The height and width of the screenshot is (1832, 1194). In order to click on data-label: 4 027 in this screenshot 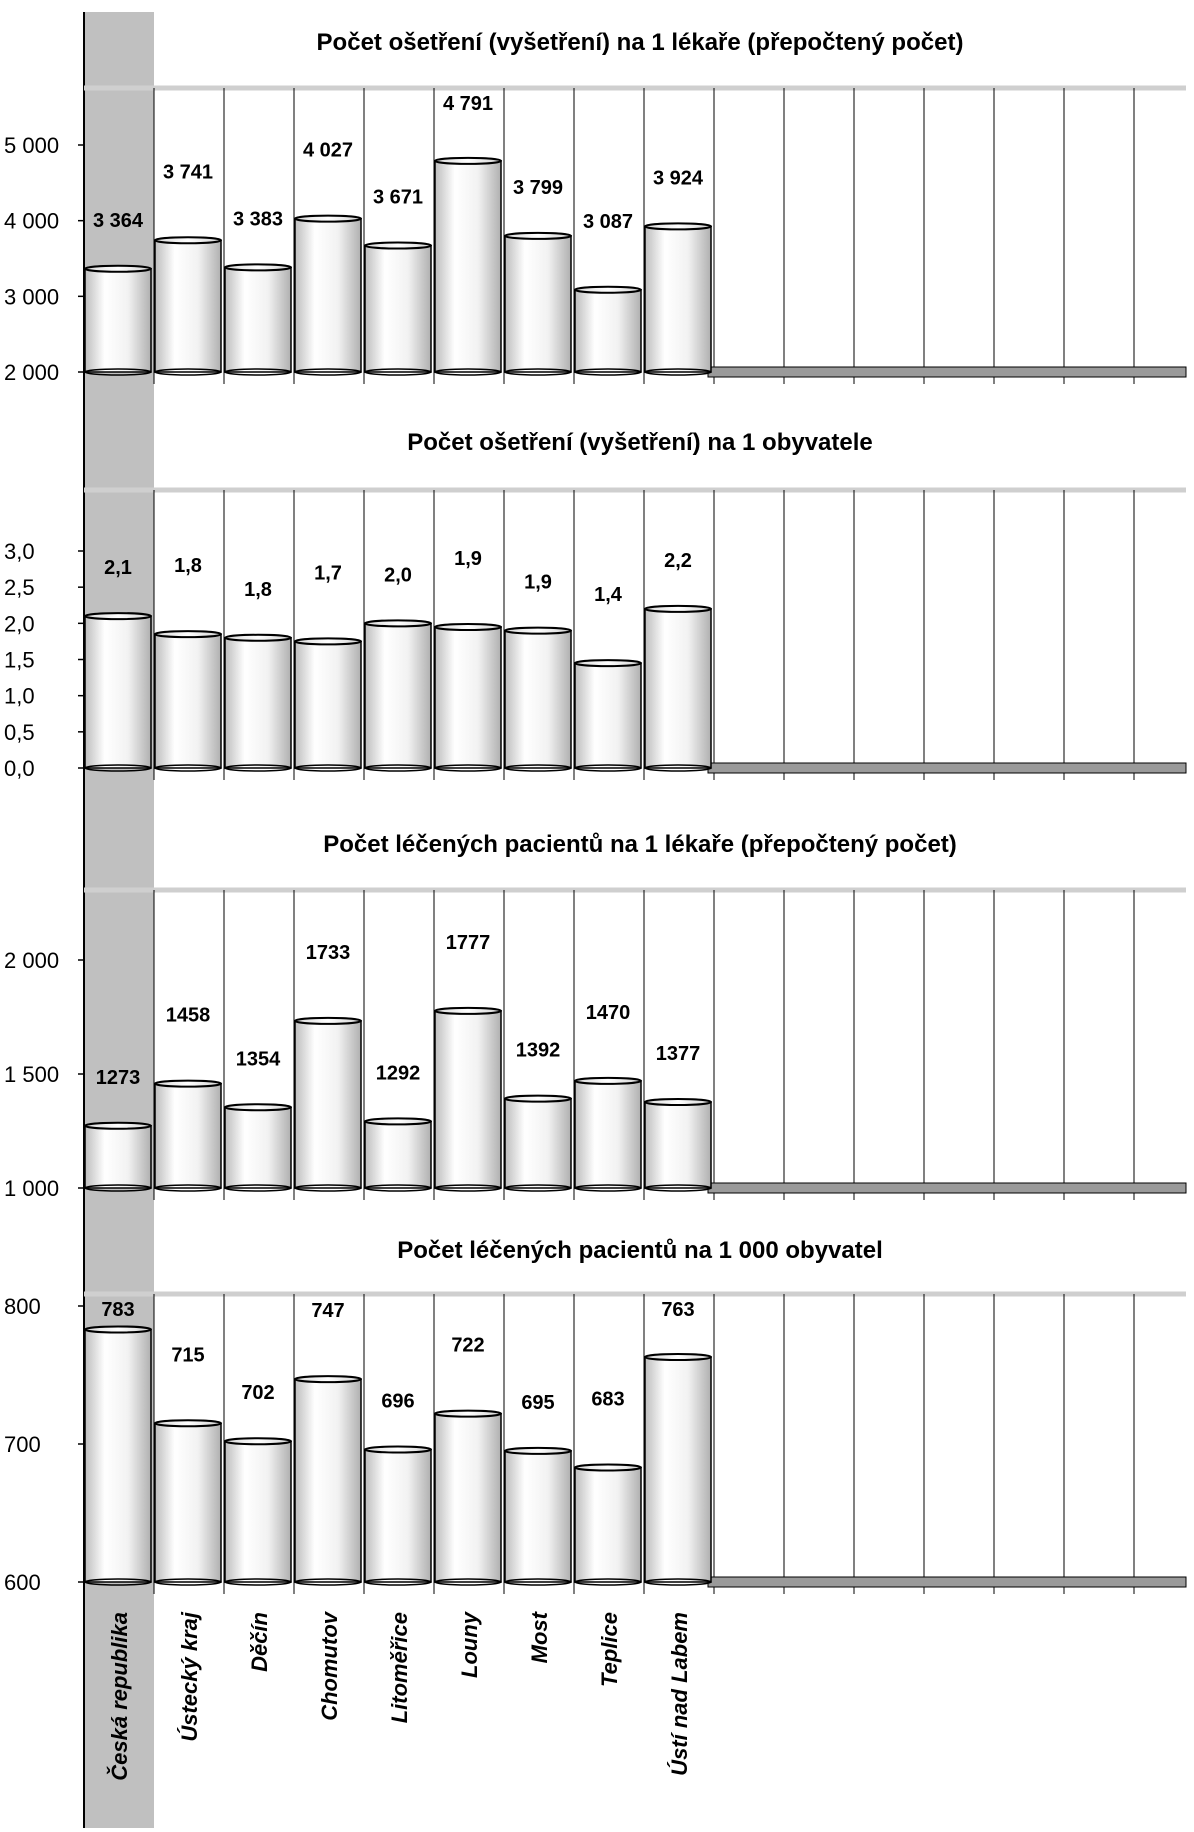, I will do `click(328, 151)`.